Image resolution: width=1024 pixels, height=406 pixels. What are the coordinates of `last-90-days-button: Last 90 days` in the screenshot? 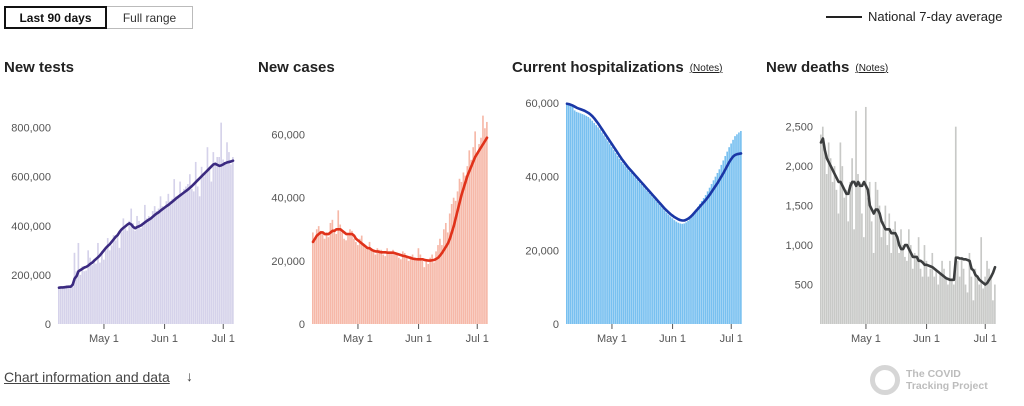 It's located at (55, 17).